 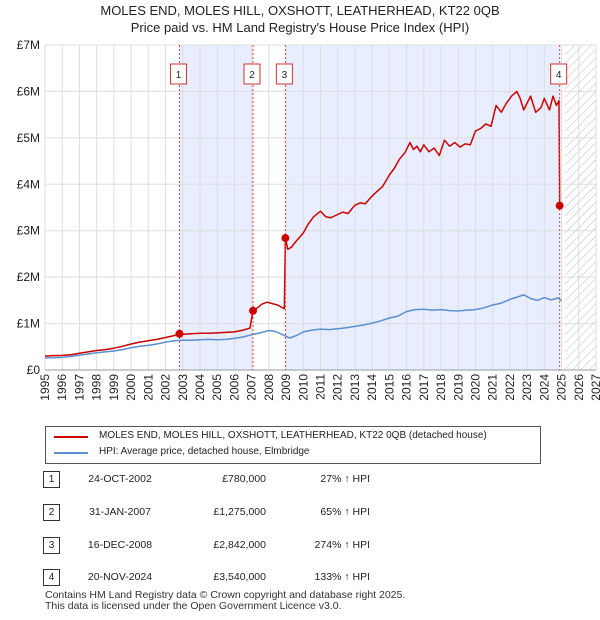 What do you see at coordinates (79, 387) in the screenshot?
I see `x-tick-label: 1997` at bounding box center [79, 387].